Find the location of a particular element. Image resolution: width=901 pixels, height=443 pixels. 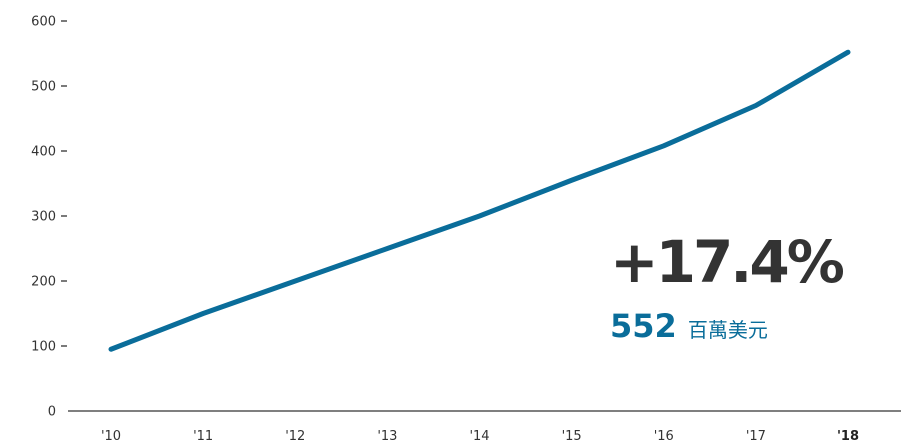

callout-value-line: 552 百萬美元 is located at coordinates (689, 326).